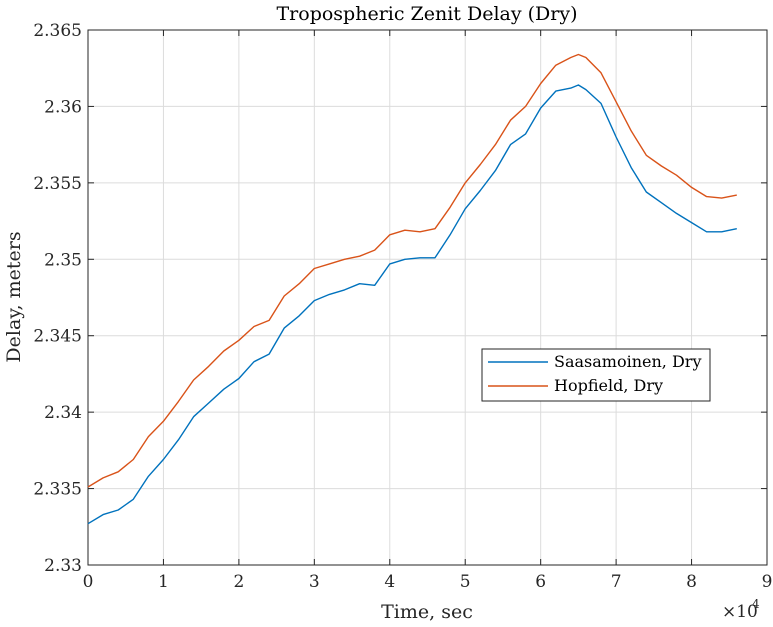 Image resolution: width=773 pixels, height=627 pixels. Describe the element at coordinates (88, 582) in the screenshot. I see `x-tick-label: 0` at that location.